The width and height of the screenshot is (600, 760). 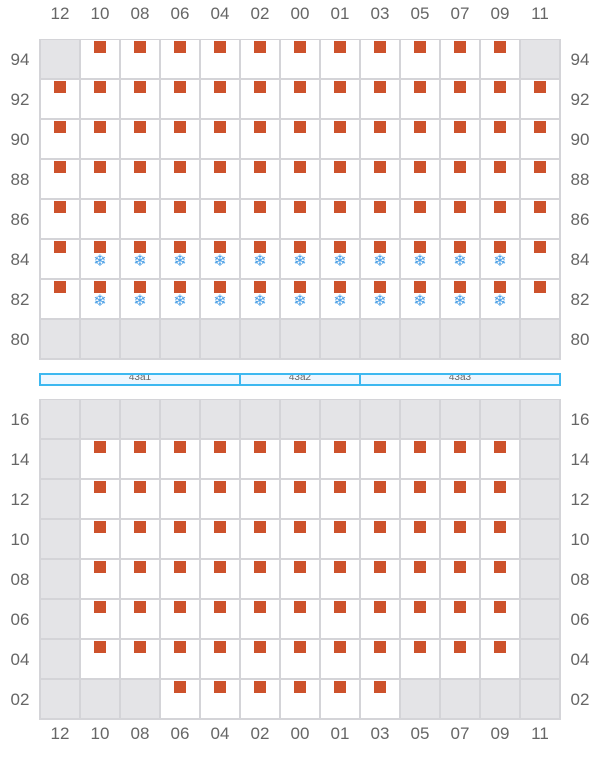 I want to click on section-43a3: 43a3, so click(x=460, y=379).